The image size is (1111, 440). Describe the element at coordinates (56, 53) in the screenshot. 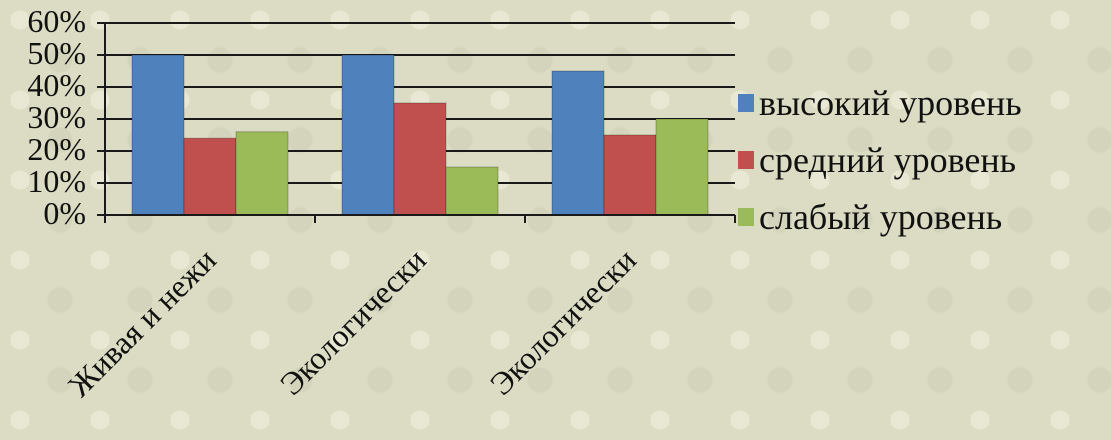

I see `y-tick-label: 50%` at that location.